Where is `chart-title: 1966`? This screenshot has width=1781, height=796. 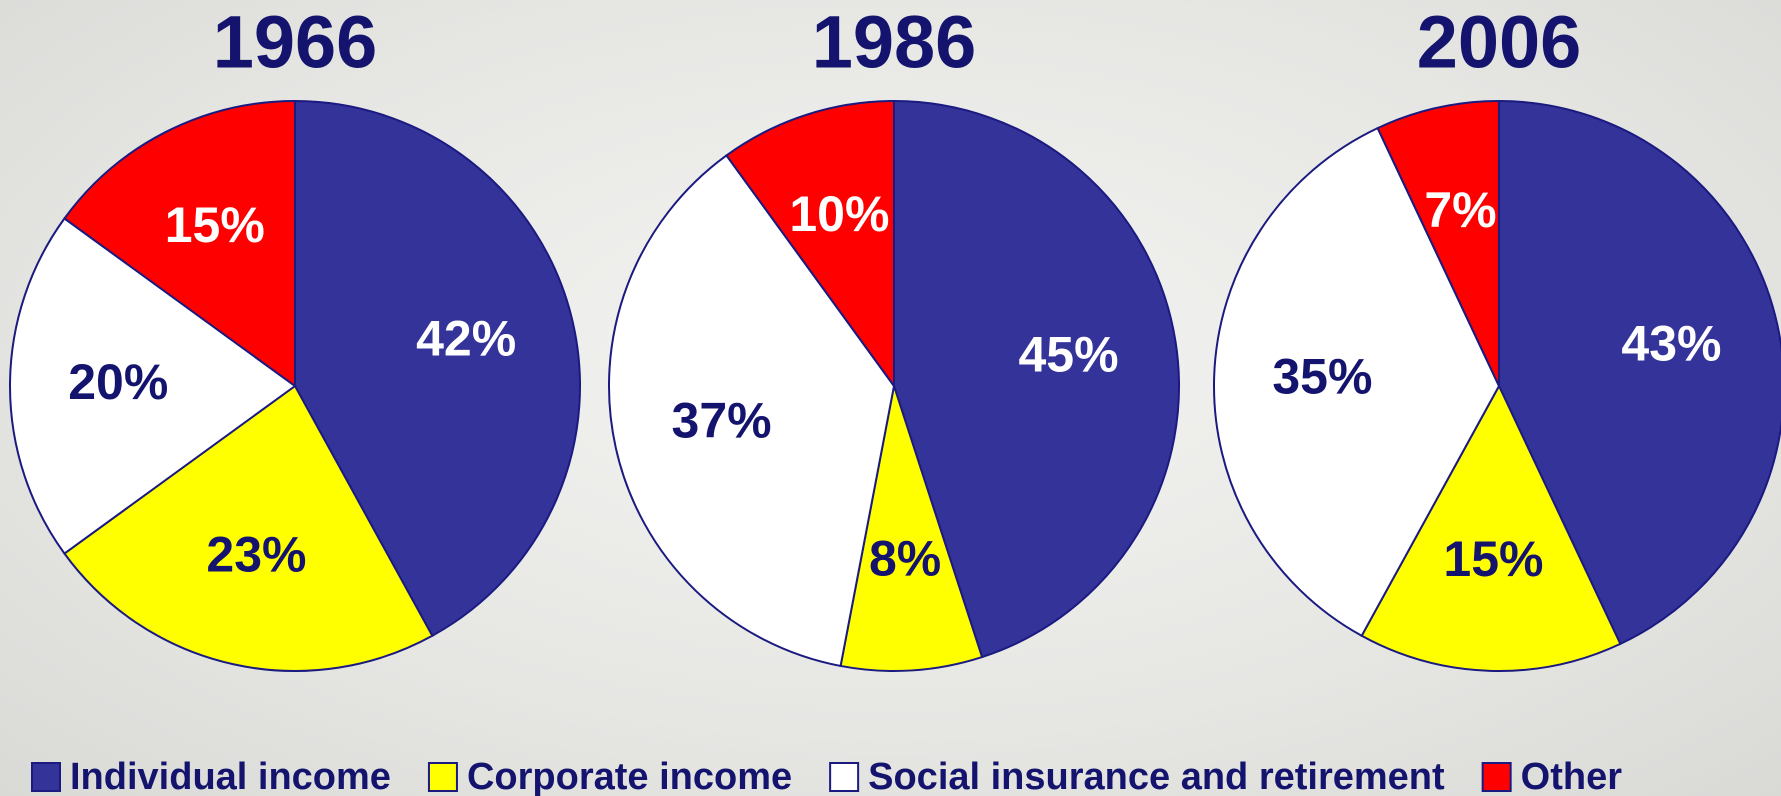
chart-title: 1966 is located at coordinates (295, 42).